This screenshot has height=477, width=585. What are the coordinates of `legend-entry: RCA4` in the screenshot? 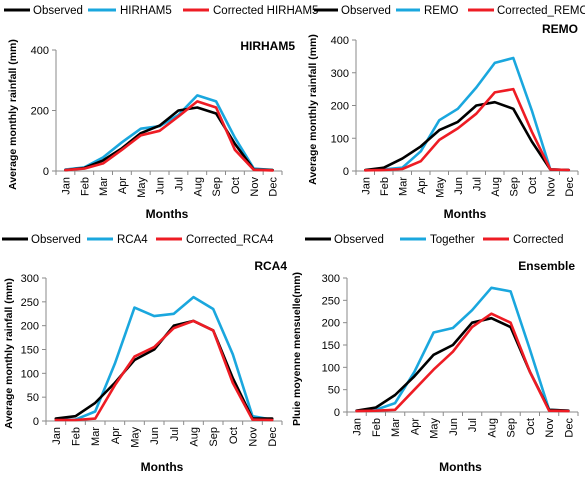 It's located at (132, 240).